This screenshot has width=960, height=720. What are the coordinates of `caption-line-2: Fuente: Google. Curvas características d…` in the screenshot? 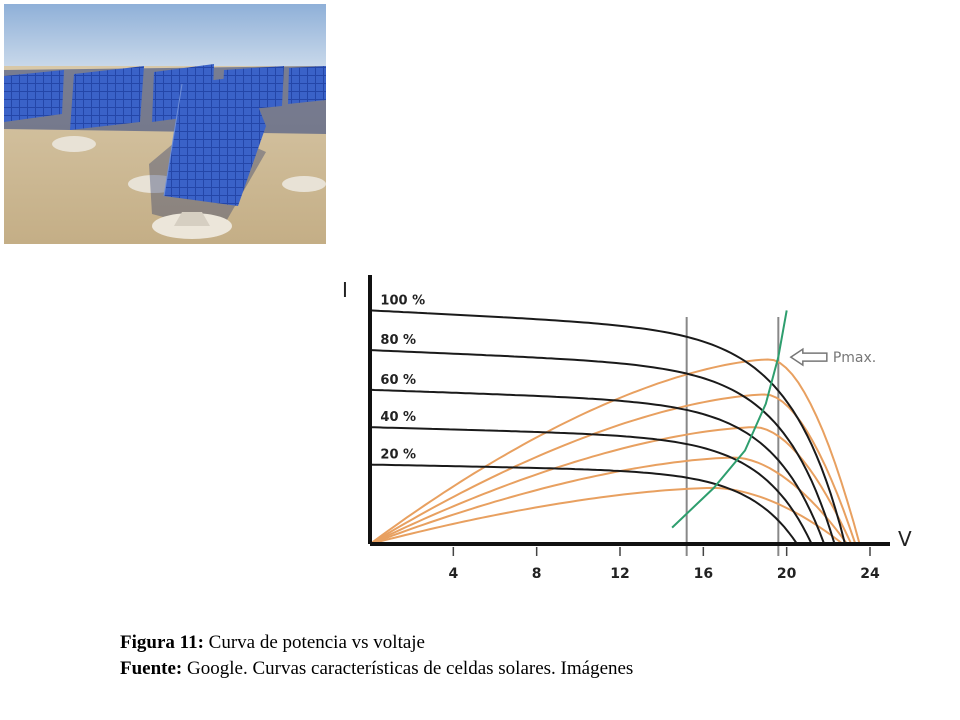 It's located at (530, 669).